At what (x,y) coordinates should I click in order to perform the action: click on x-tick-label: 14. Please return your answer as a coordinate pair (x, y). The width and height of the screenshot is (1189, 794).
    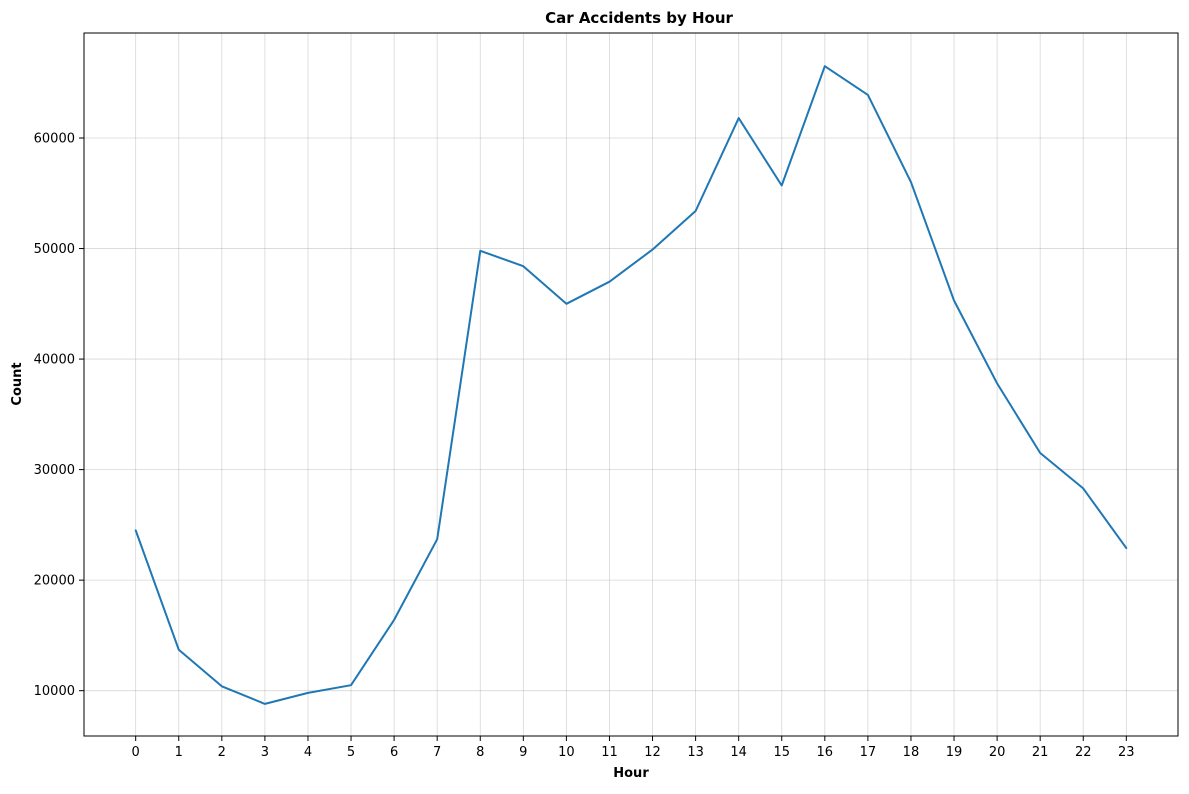
    Looking at the image, I should click on (738, 752).